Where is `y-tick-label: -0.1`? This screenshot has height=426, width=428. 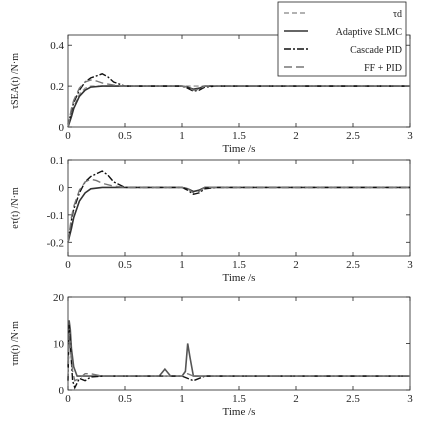
y-tick-label: -0.1 is located at coordinates (55, 216).